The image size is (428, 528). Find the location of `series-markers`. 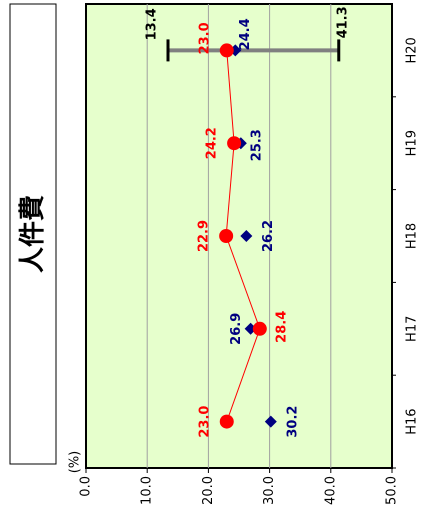

series-markers is located at coordinates (248, 236).